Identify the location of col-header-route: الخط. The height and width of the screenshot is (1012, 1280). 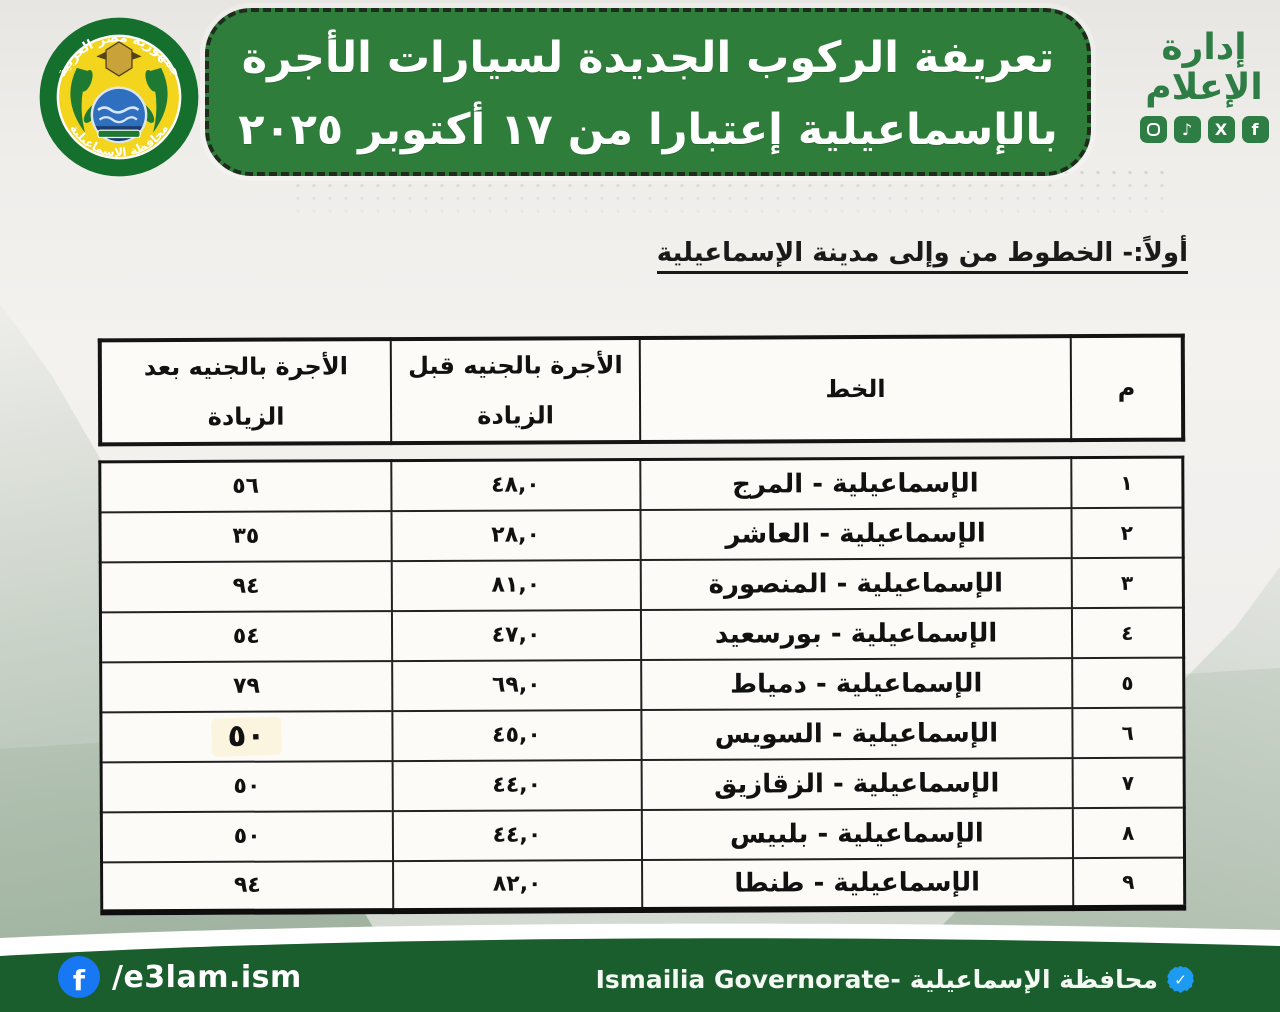
(855, 389).